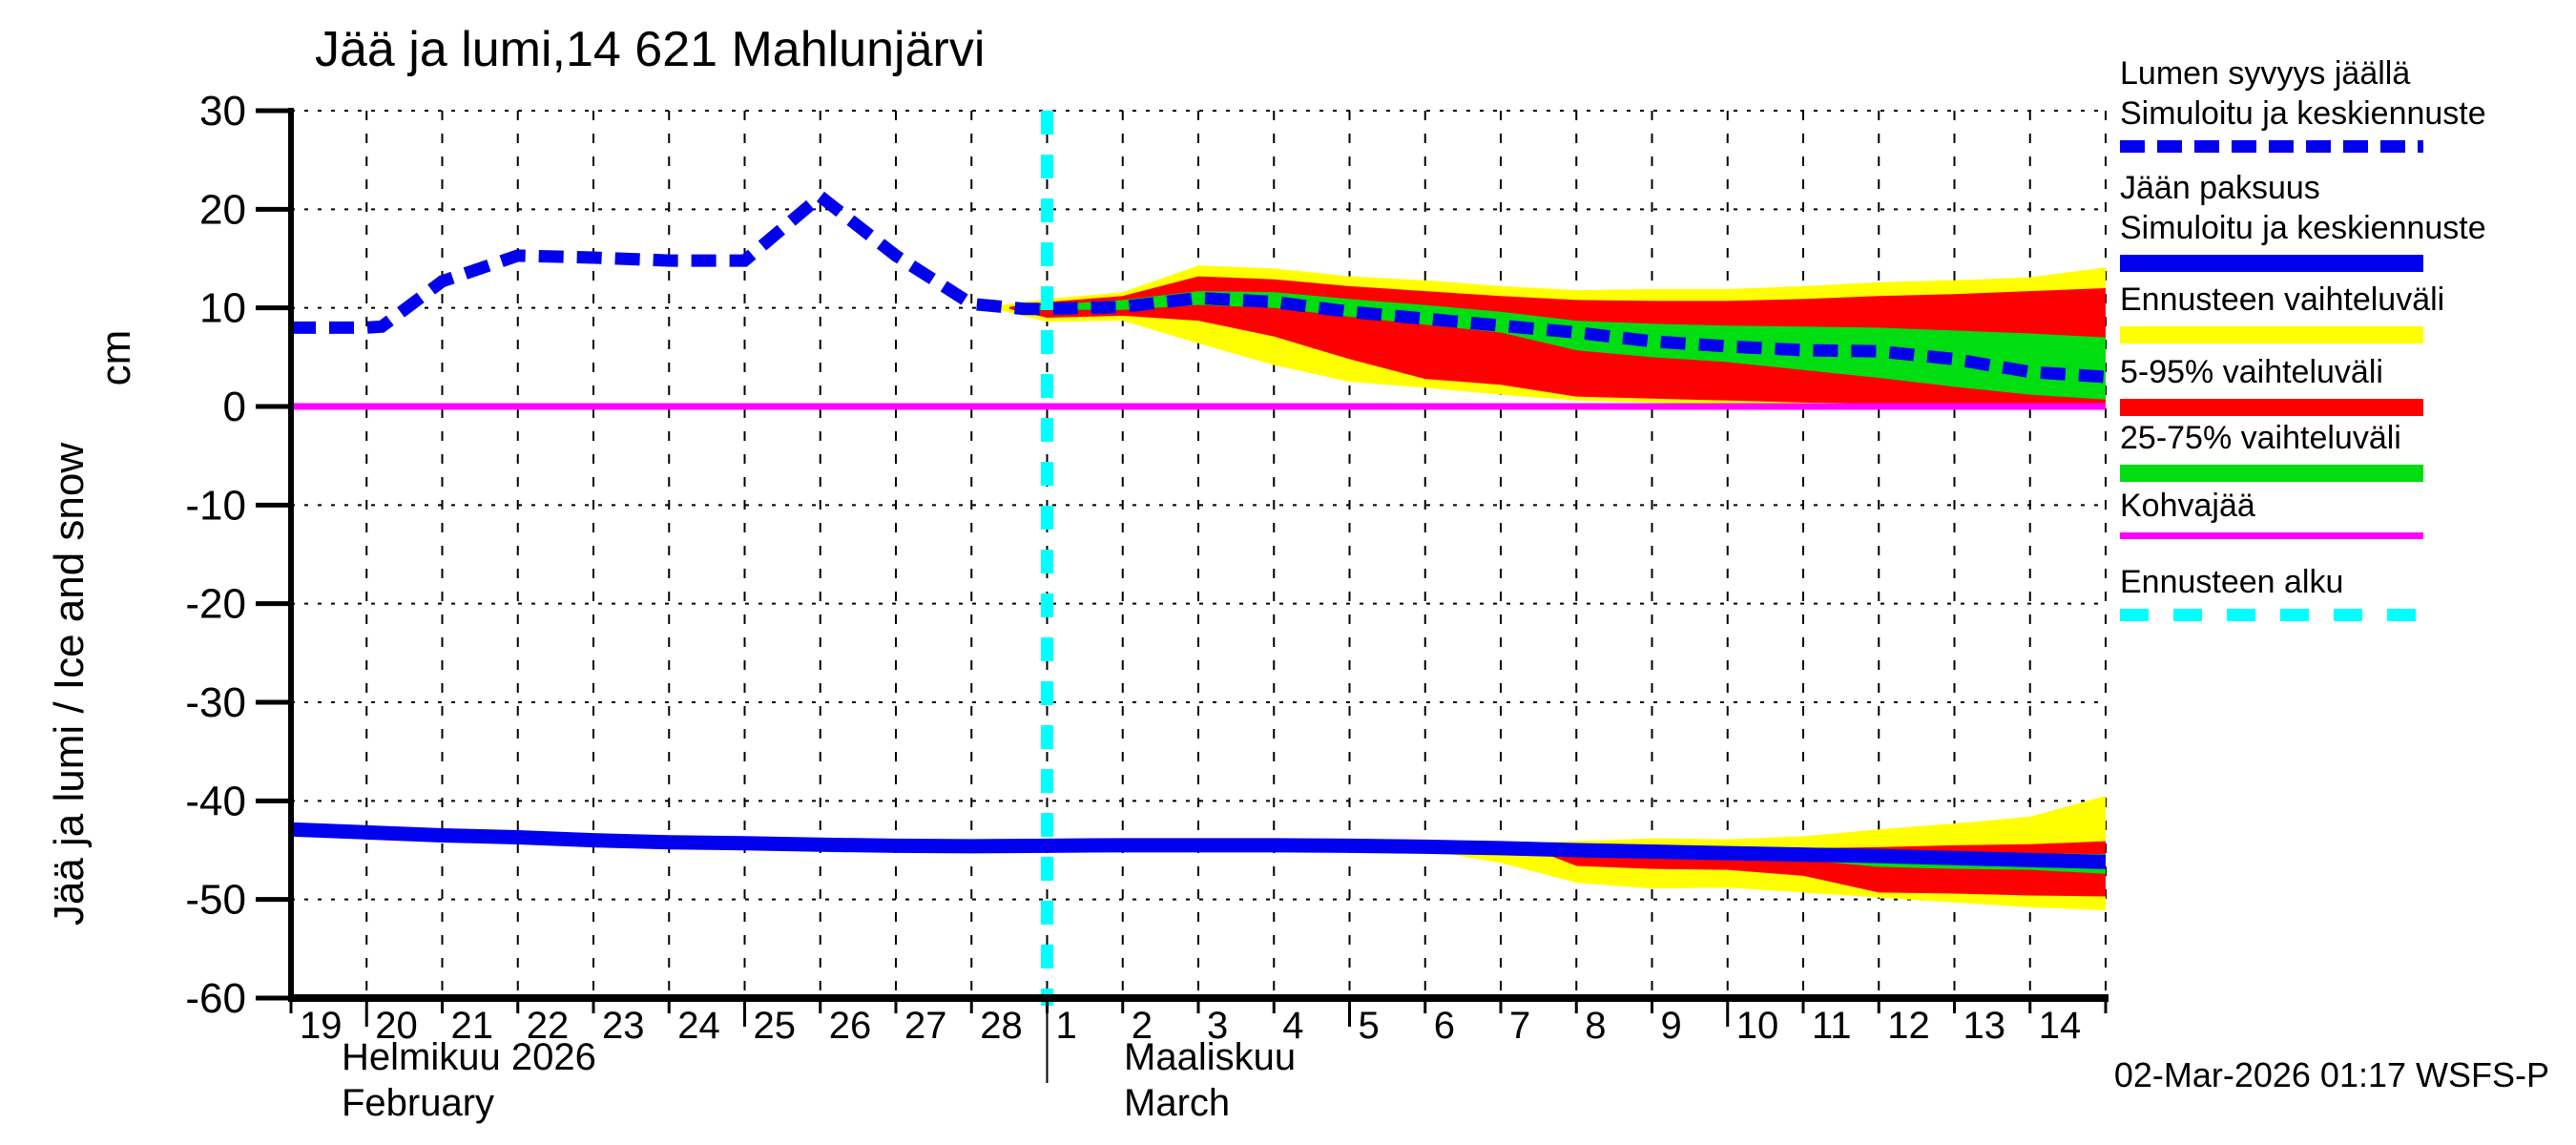 Image resolution: width=2576 pixels, height=1145 pixels. What do you see at coordinates (418, 1103) in the screenshot?
I see `month-label-february-en: February` at bounding box center [418, 1103].